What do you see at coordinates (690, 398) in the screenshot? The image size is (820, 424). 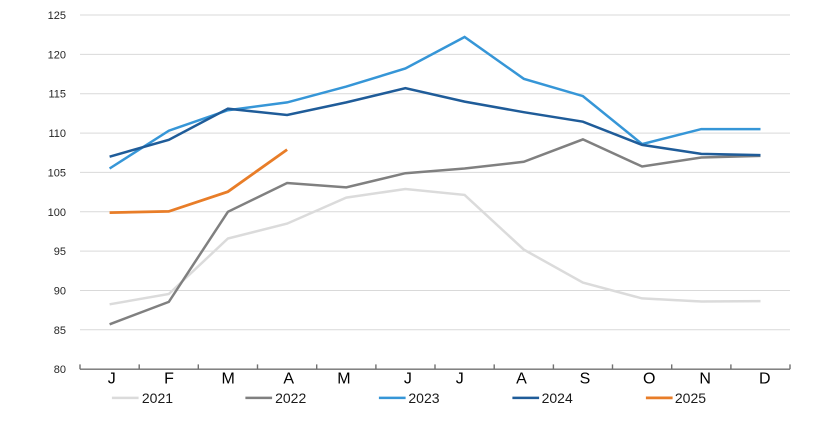 I see `svg-text: 2025` at bounding box center [690, 398].